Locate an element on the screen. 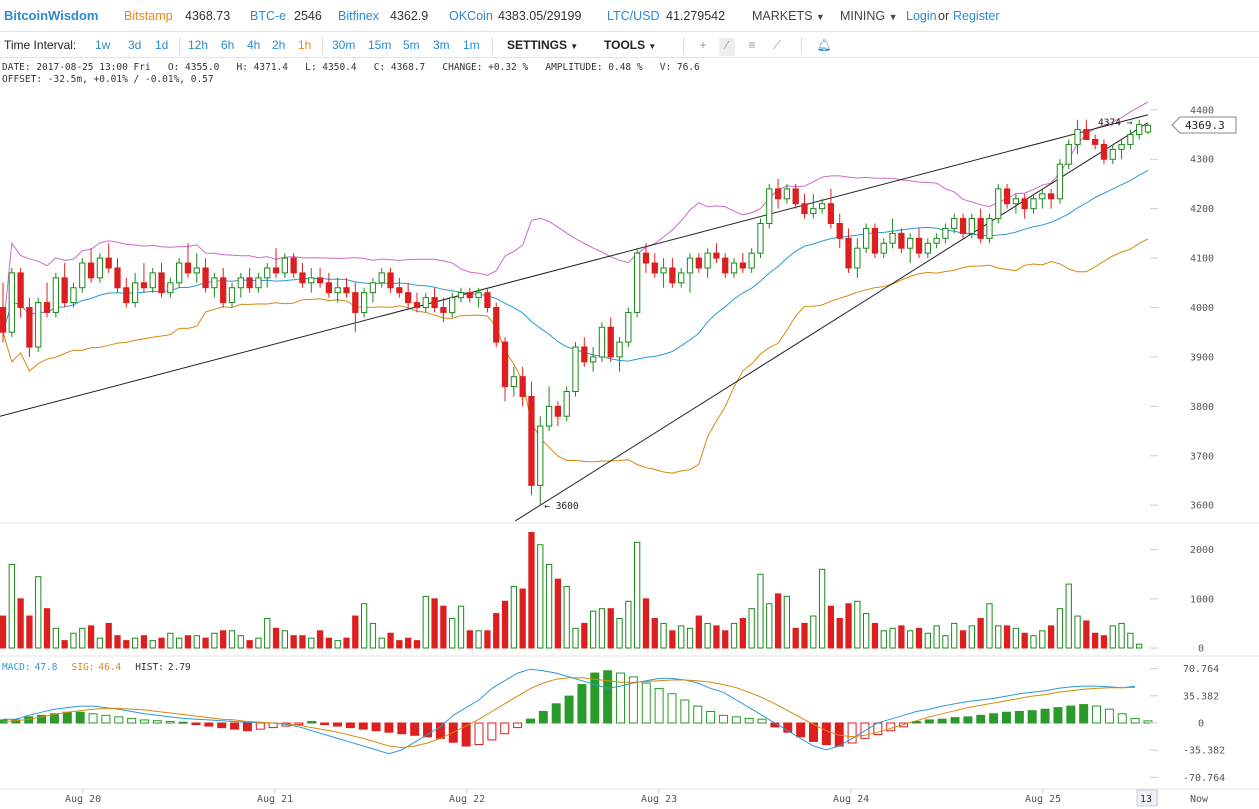  interval-1w: 1w is located at coordinates (103, 45).